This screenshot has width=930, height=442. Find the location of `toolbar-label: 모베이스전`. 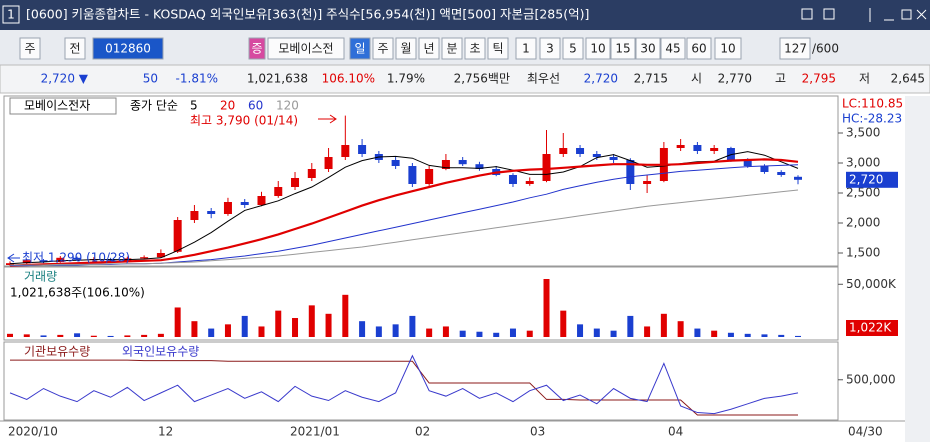

toolbar-label: 모베이스전 is located at coordinates (305, 49).